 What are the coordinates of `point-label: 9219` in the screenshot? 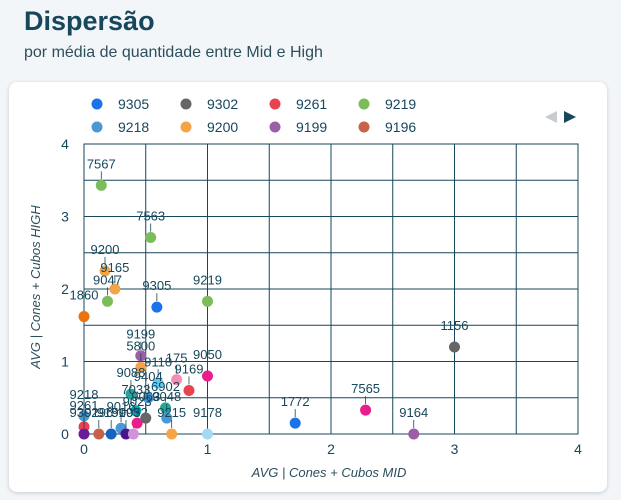 It's located at (207, 279).